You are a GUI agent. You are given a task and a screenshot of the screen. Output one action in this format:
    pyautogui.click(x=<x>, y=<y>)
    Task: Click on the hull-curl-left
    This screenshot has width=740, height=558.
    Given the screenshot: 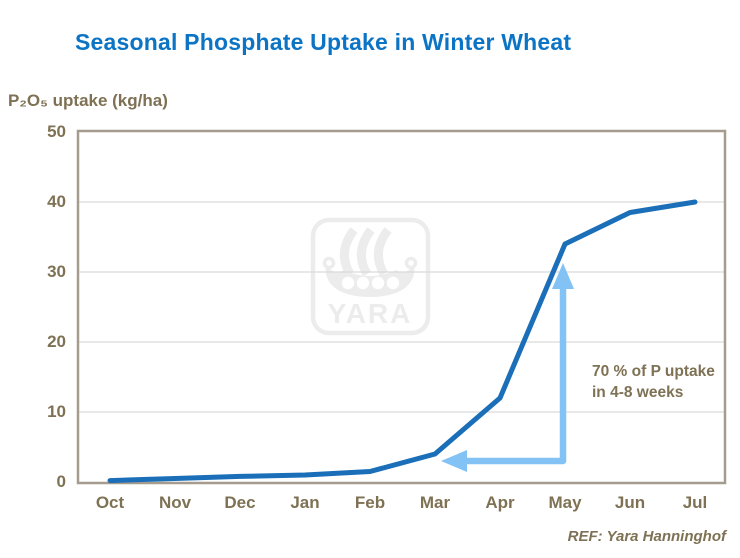 What is the action you would take?
    pyautogui.click(x=329, y=263)
    